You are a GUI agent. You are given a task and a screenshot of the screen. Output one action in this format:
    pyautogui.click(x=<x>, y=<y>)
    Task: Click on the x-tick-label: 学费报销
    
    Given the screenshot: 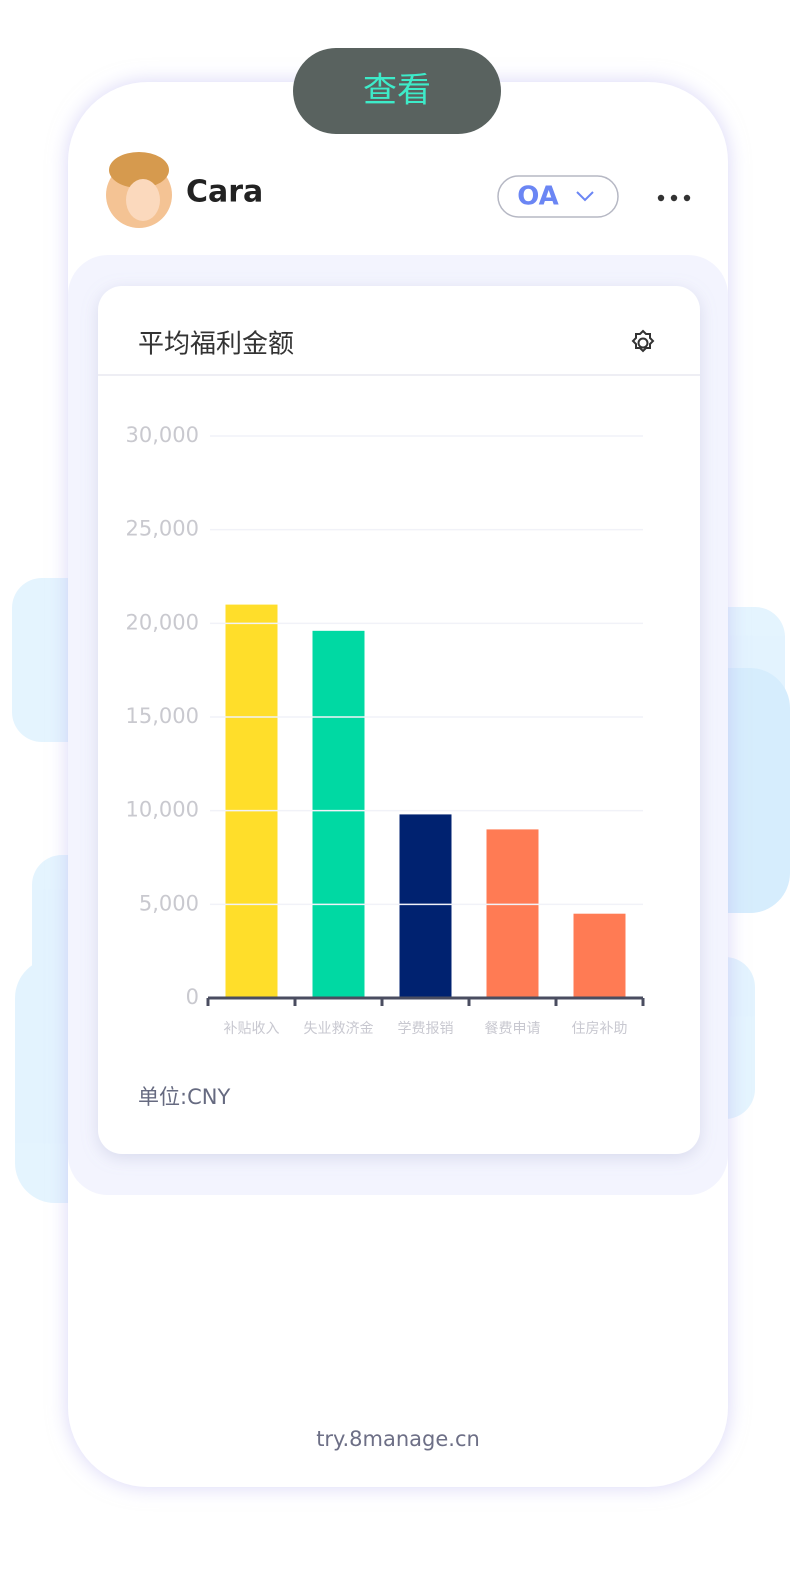 What is the action you would take?
    pyautogui.click(x=426, y=1029)
    